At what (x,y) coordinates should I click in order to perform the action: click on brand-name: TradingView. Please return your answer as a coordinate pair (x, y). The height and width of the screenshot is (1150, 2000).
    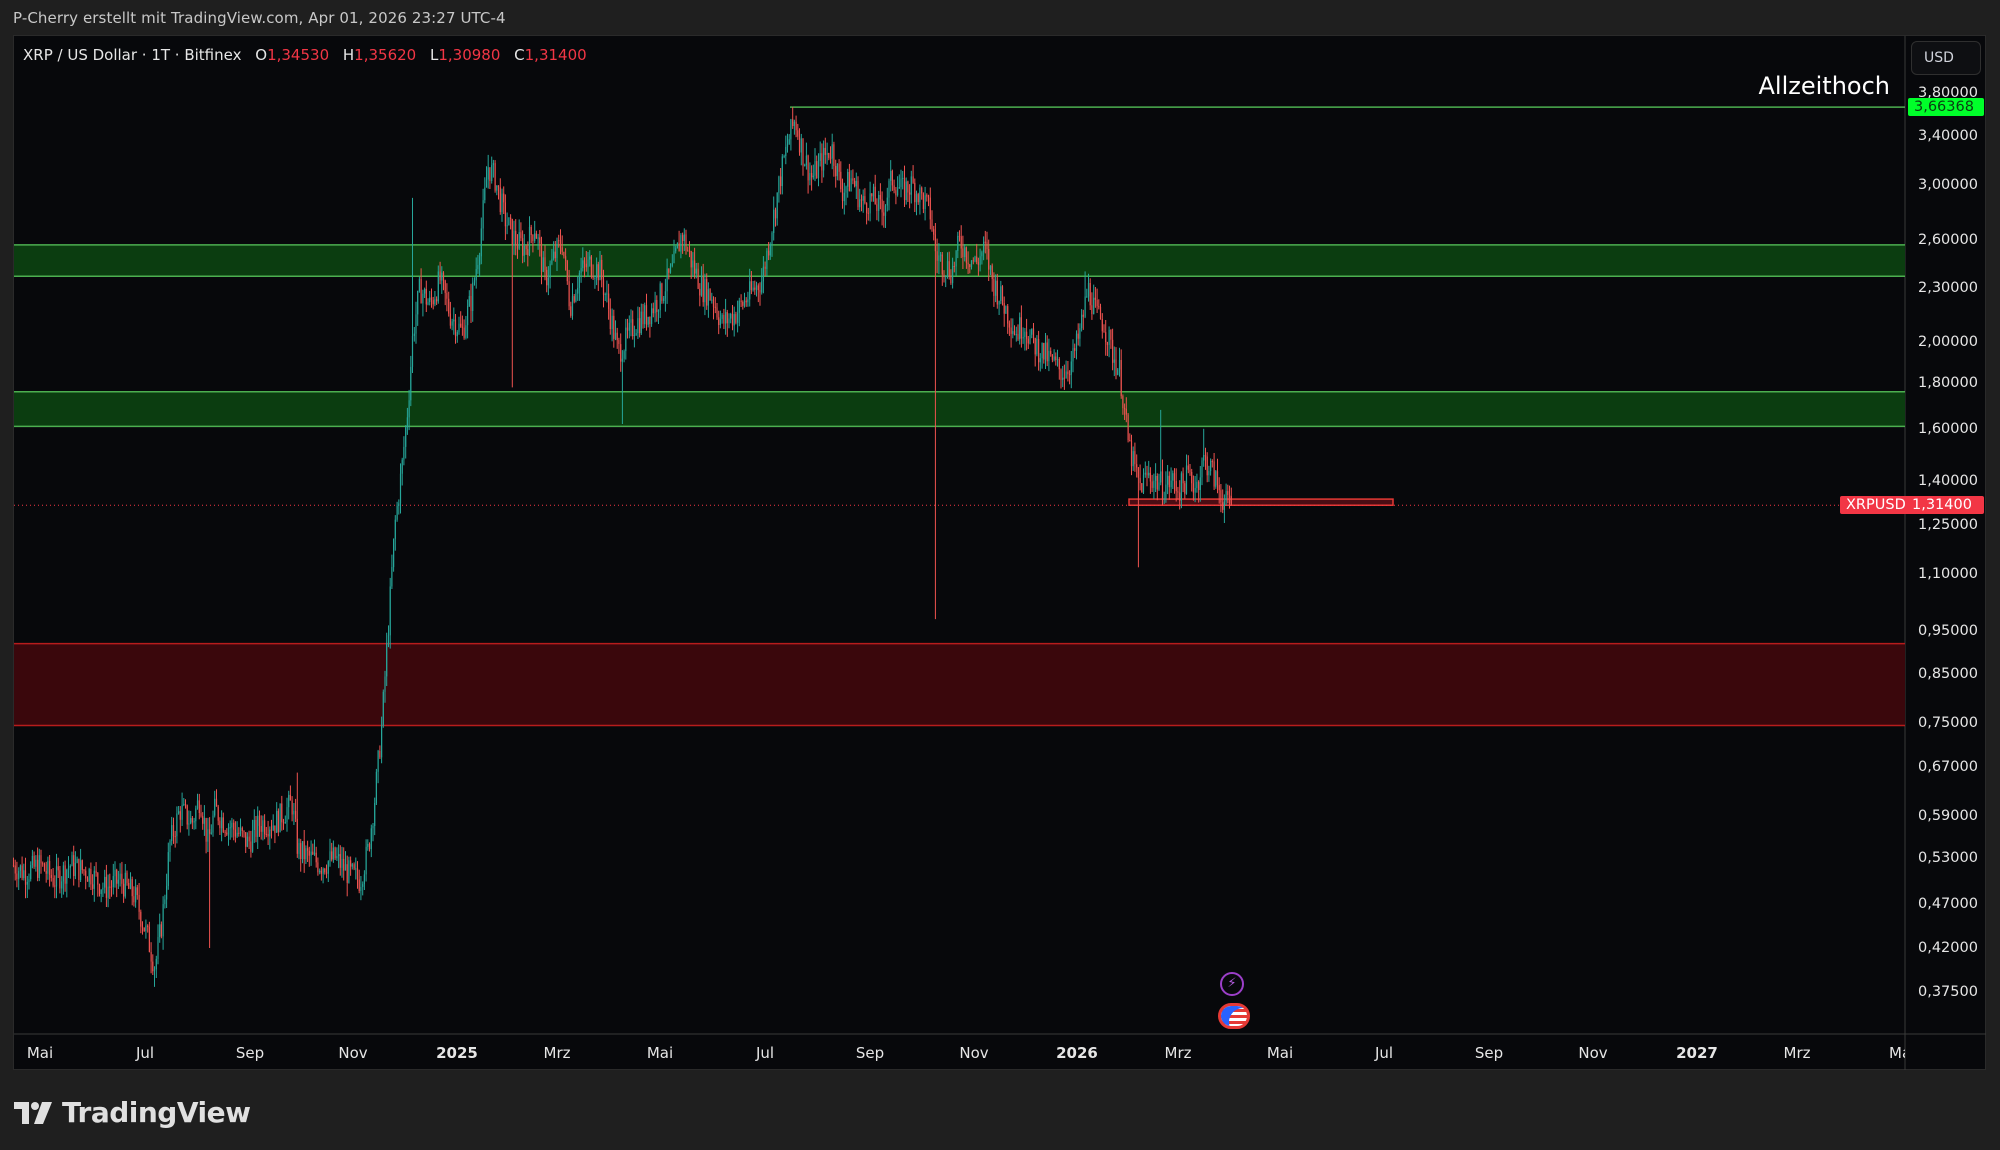
    Looking at the image, I should click on (156, 1112).